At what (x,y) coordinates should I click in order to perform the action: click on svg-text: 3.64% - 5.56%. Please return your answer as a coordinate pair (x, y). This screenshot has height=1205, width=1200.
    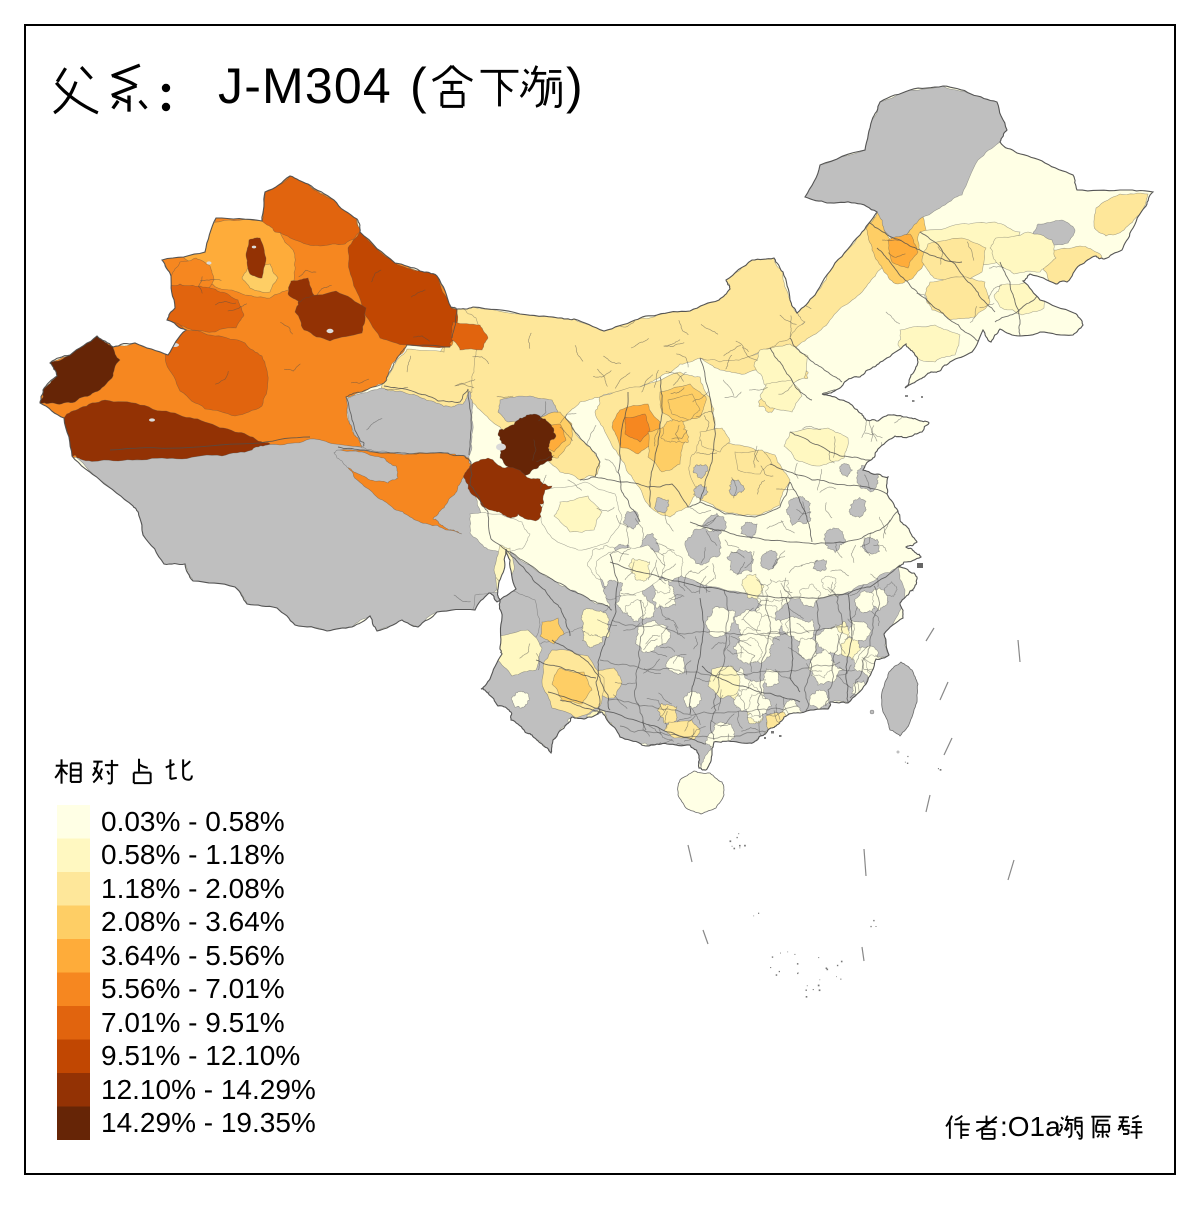
    Looking at the image, I should click on (193, 955).